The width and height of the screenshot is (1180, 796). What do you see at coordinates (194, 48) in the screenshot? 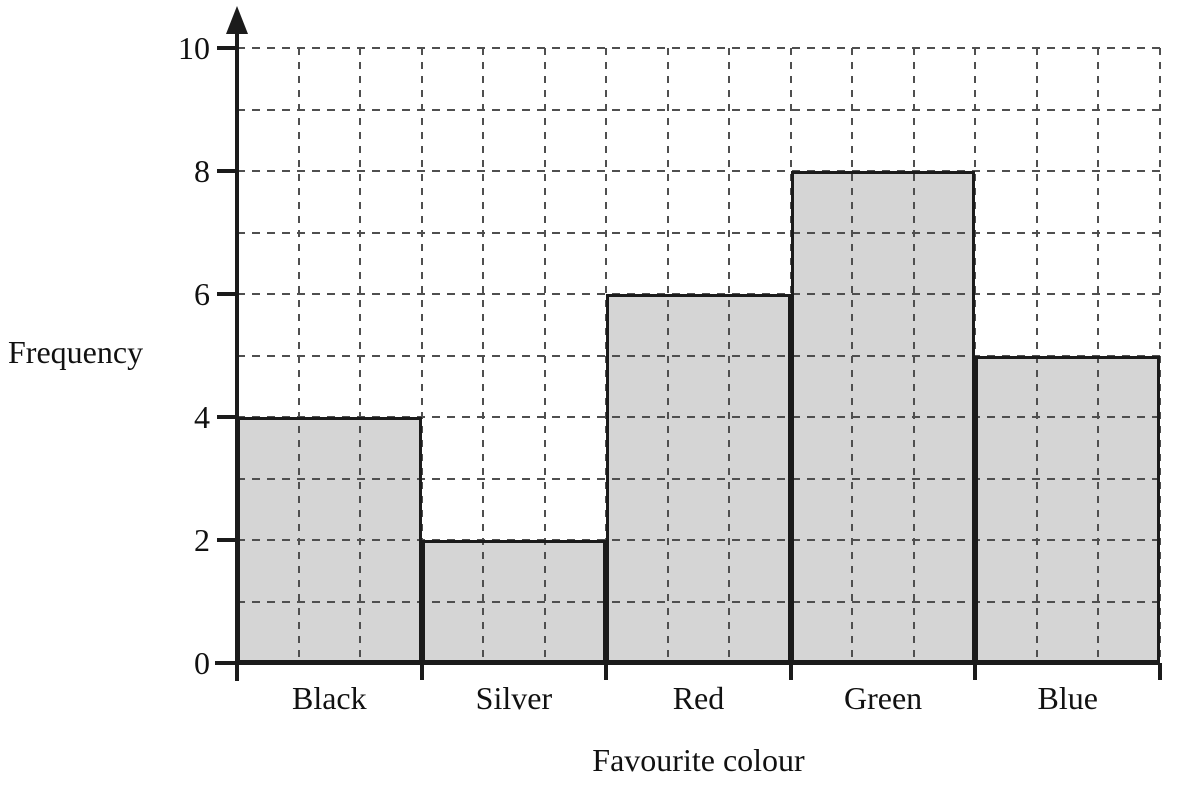
I see `y-tick-label: 10` at bounding box center [194, 48].